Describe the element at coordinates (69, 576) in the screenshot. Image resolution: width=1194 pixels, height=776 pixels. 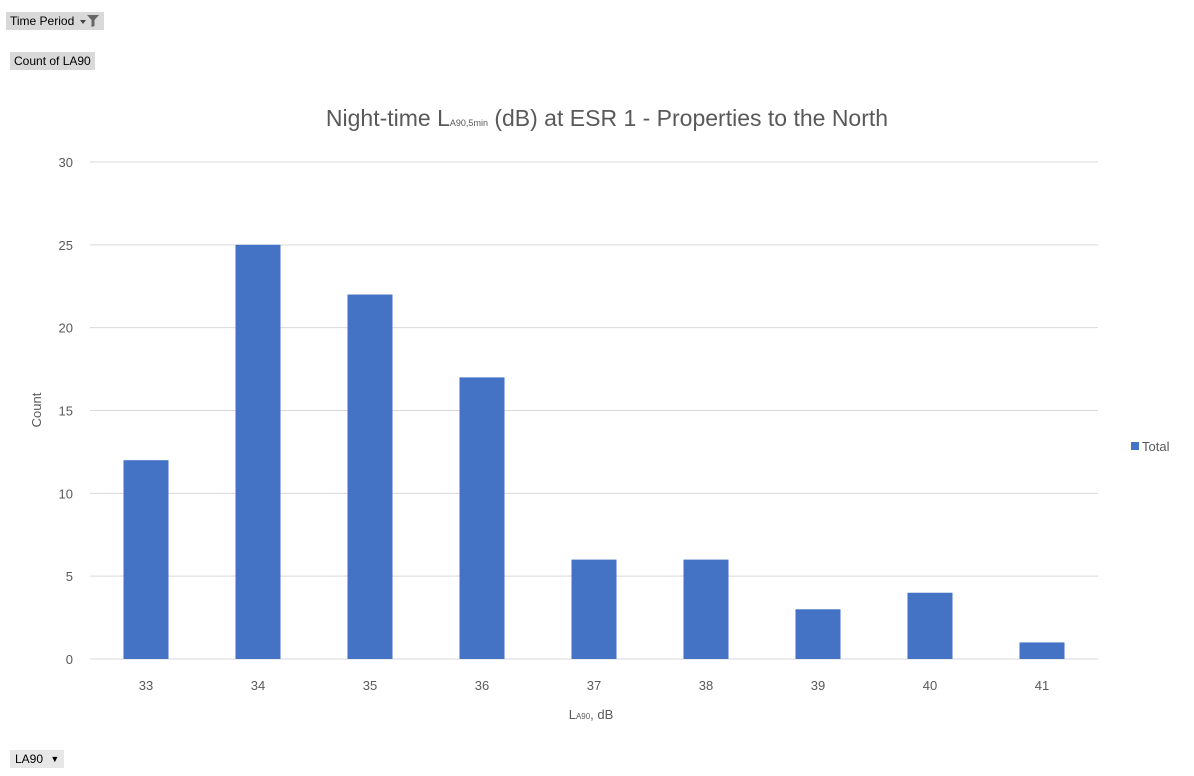
I see `y-tick-label: 5` at that location.